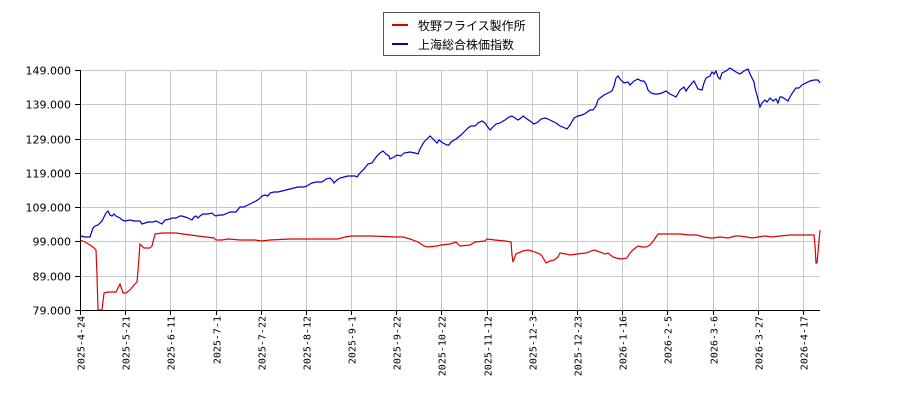 The height and width of the screenshot is (400, 900). What do you see at coordinates (82, 343) in the screenshot?
I see `x-tick-label: 2025-4-24` at bounding box center [82, 343].